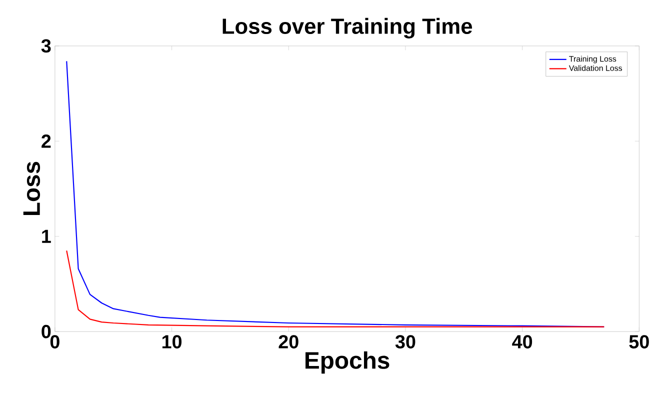 The width and height of the screenshot is (653, 418). Describe the element at coordinates (347, 28) in the screenshot. I see `chart-title: Loss over Training Time` at that location.